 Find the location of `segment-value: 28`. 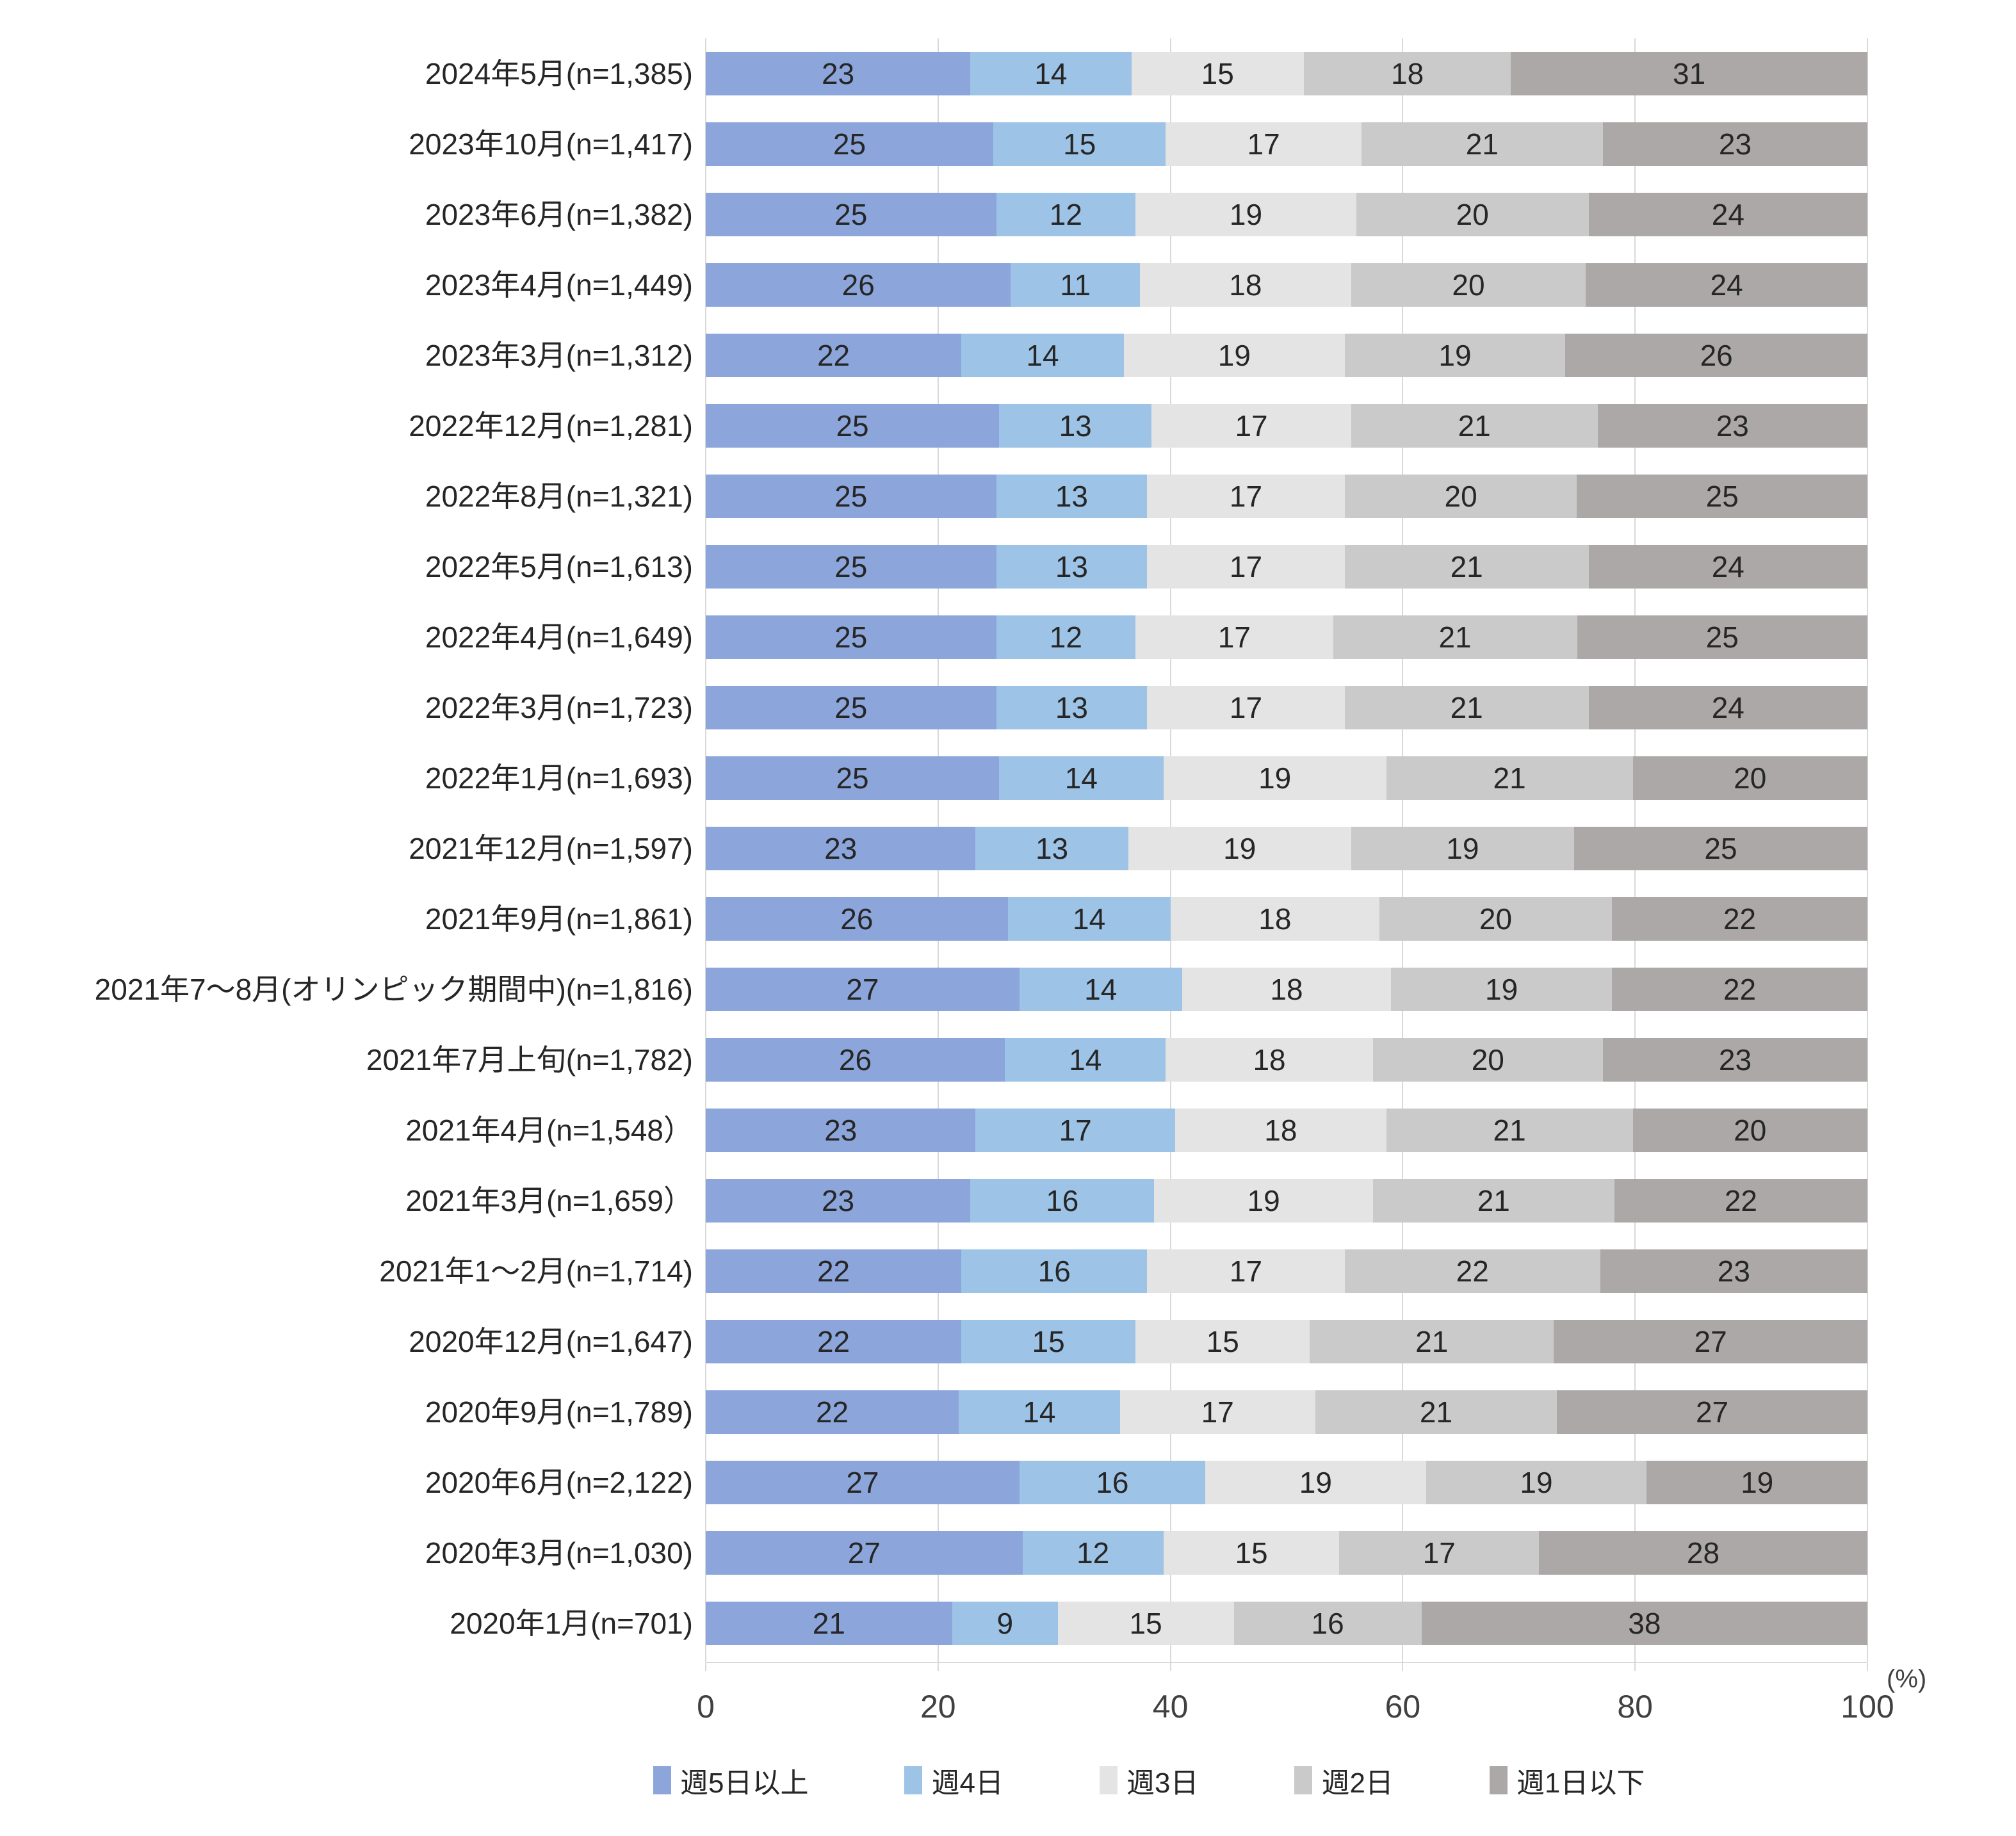

segment-value: 28 is located at coordinates (1703, 1553).